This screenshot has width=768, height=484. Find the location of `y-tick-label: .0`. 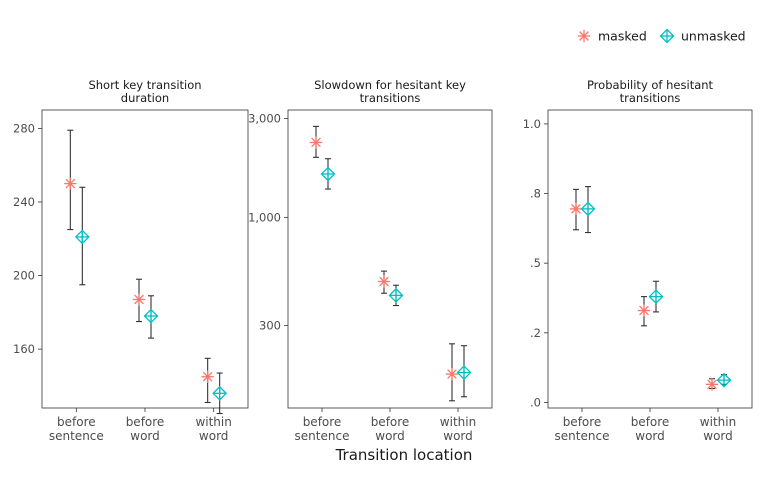

y-tick-label: .0 is located at coordinates (535, 402).